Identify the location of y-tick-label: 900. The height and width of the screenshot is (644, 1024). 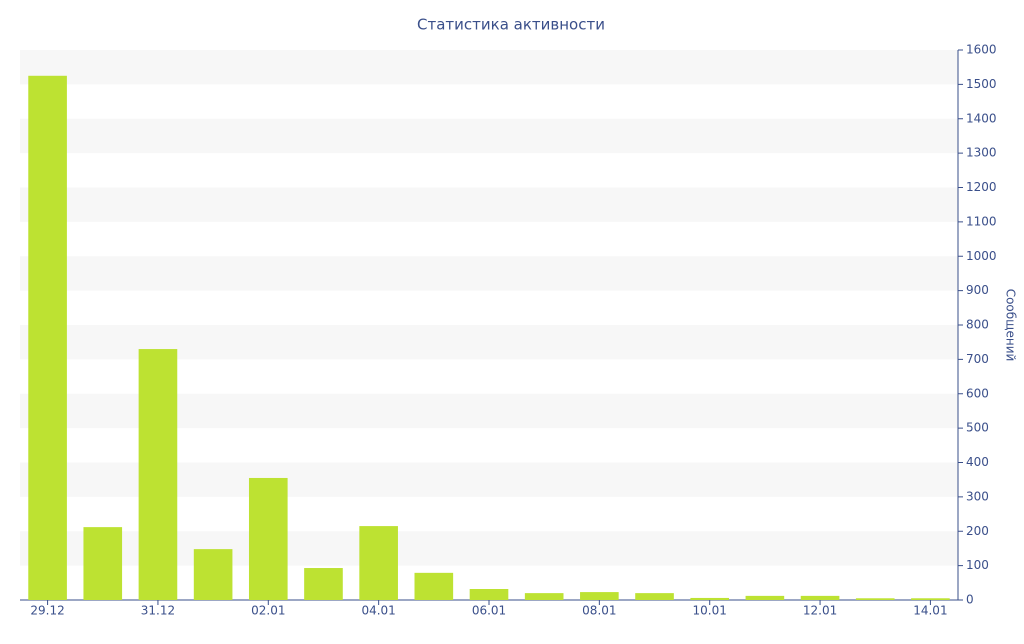
(977, 290).